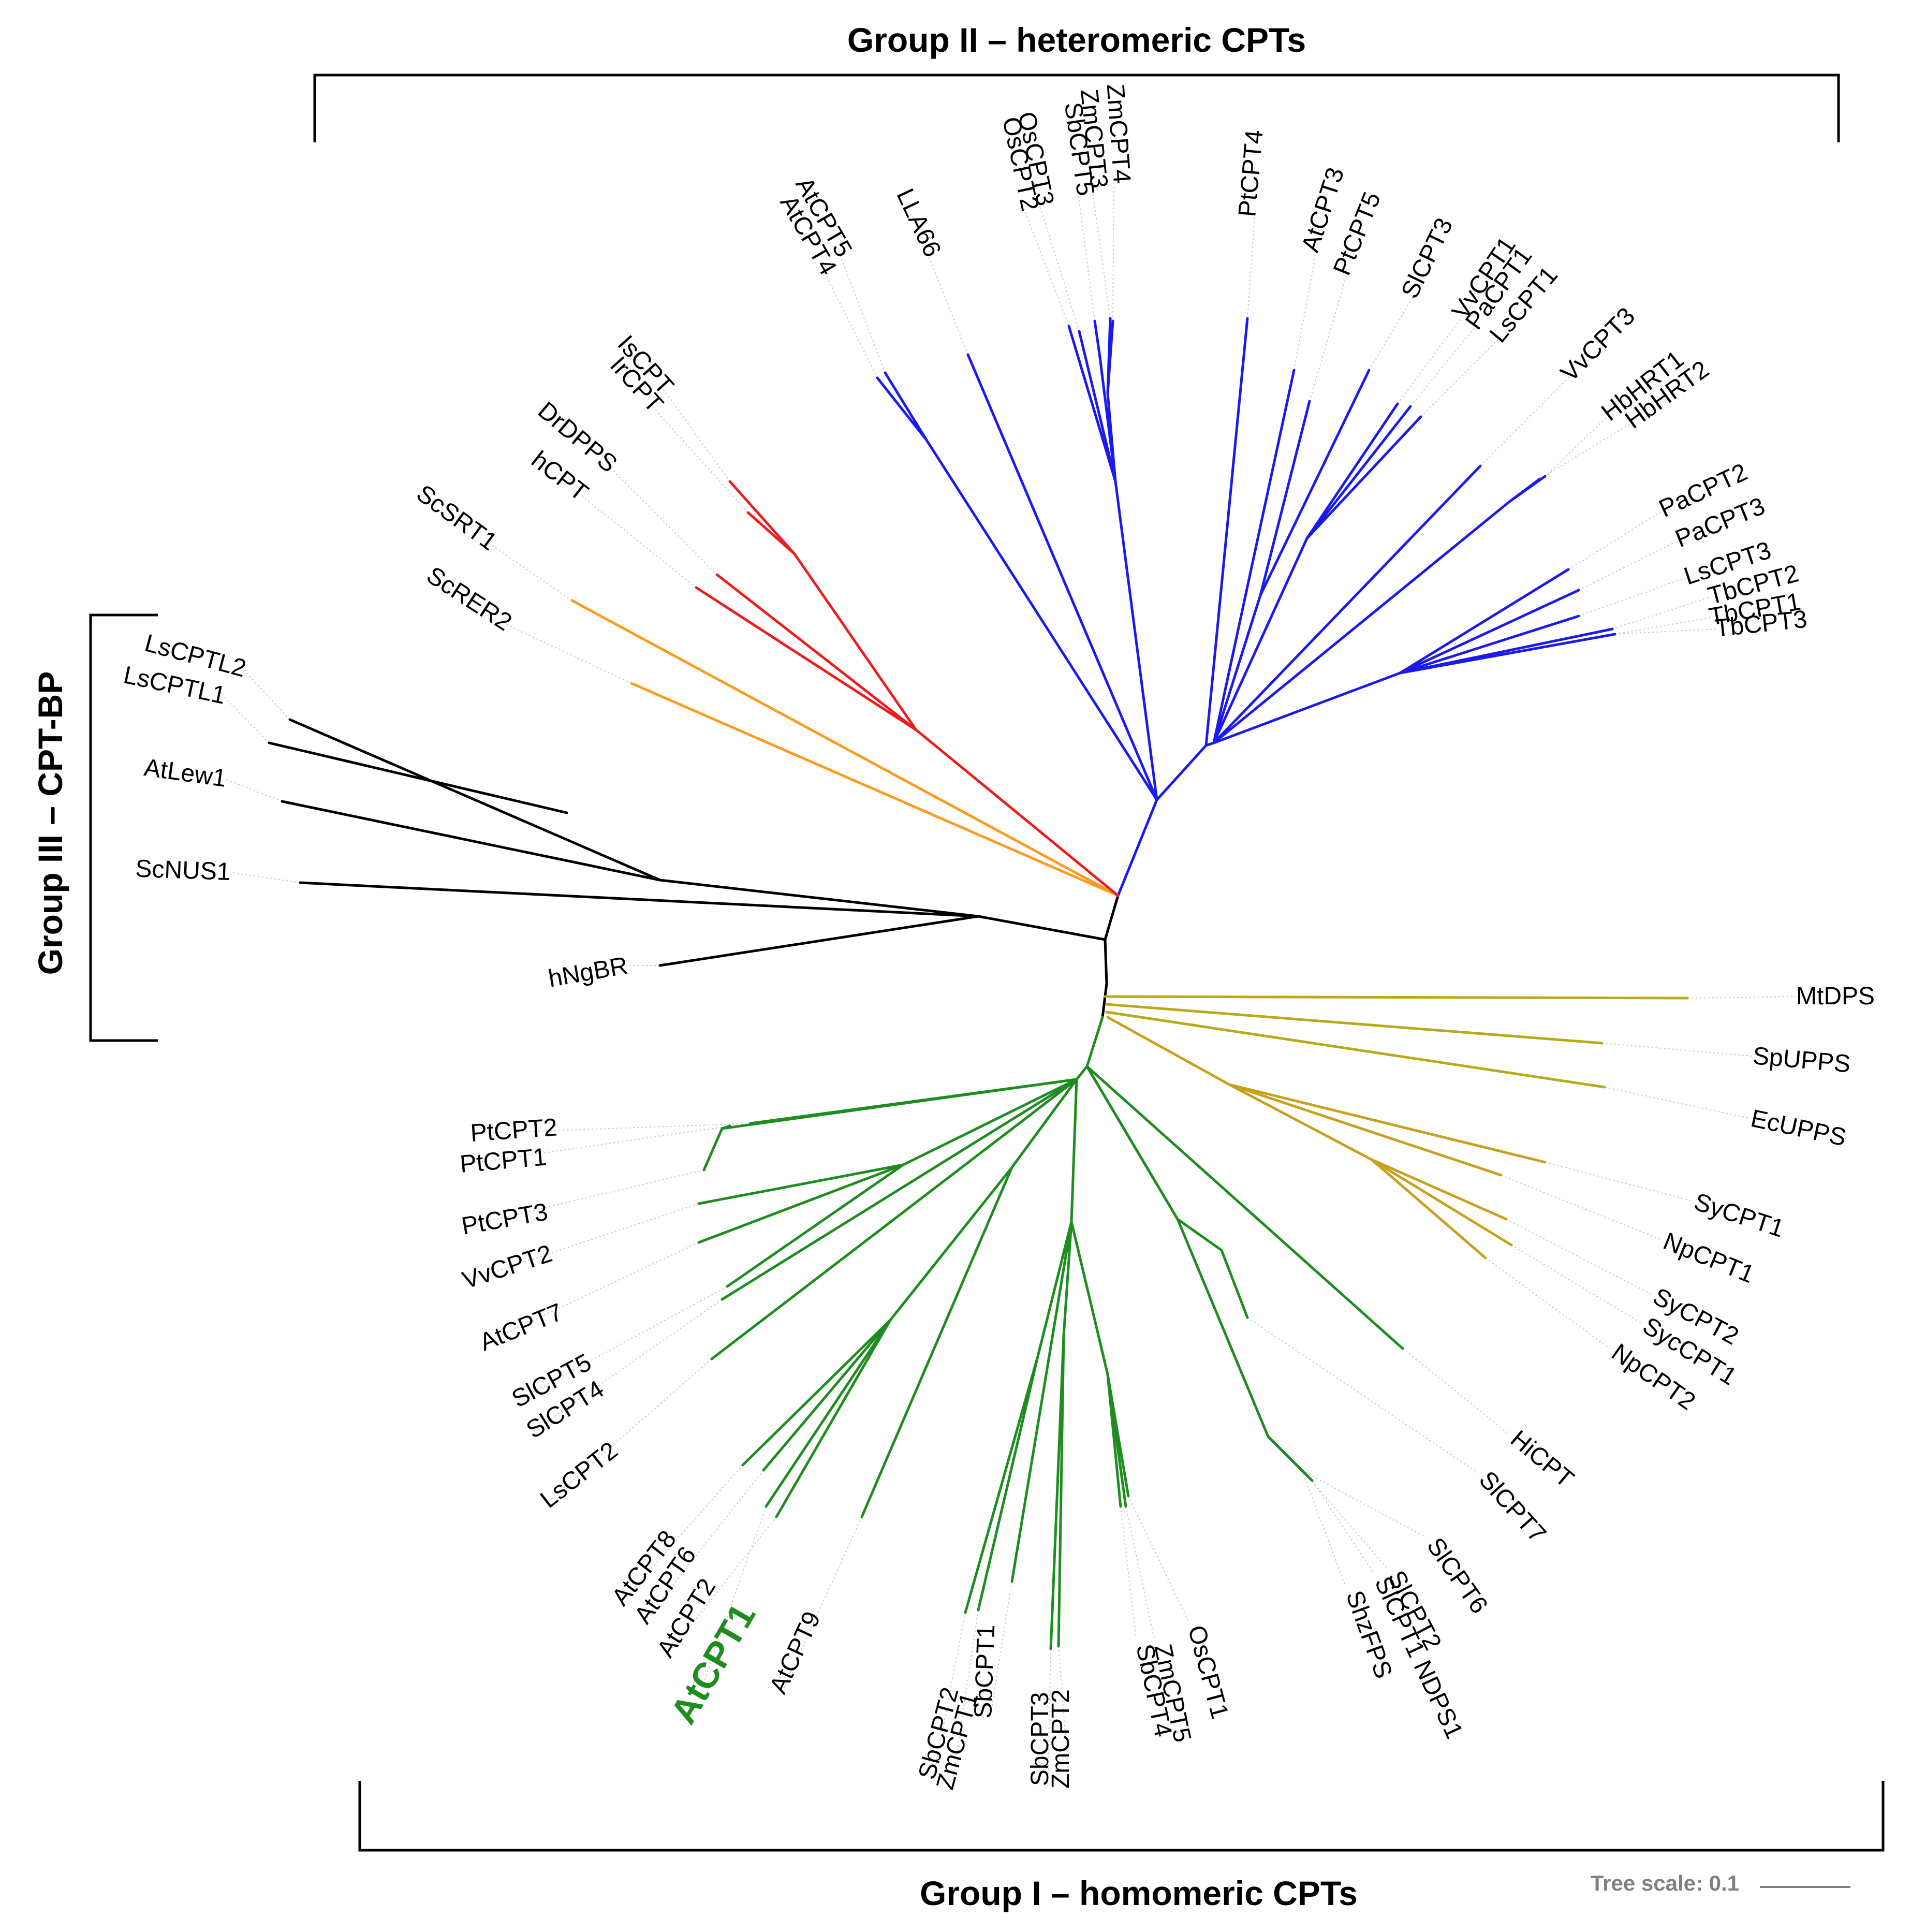 The image size is (1911, 1932). I want to click on leaf-label-zmcpt2: ZmCPT2, so click(1061, 1739).